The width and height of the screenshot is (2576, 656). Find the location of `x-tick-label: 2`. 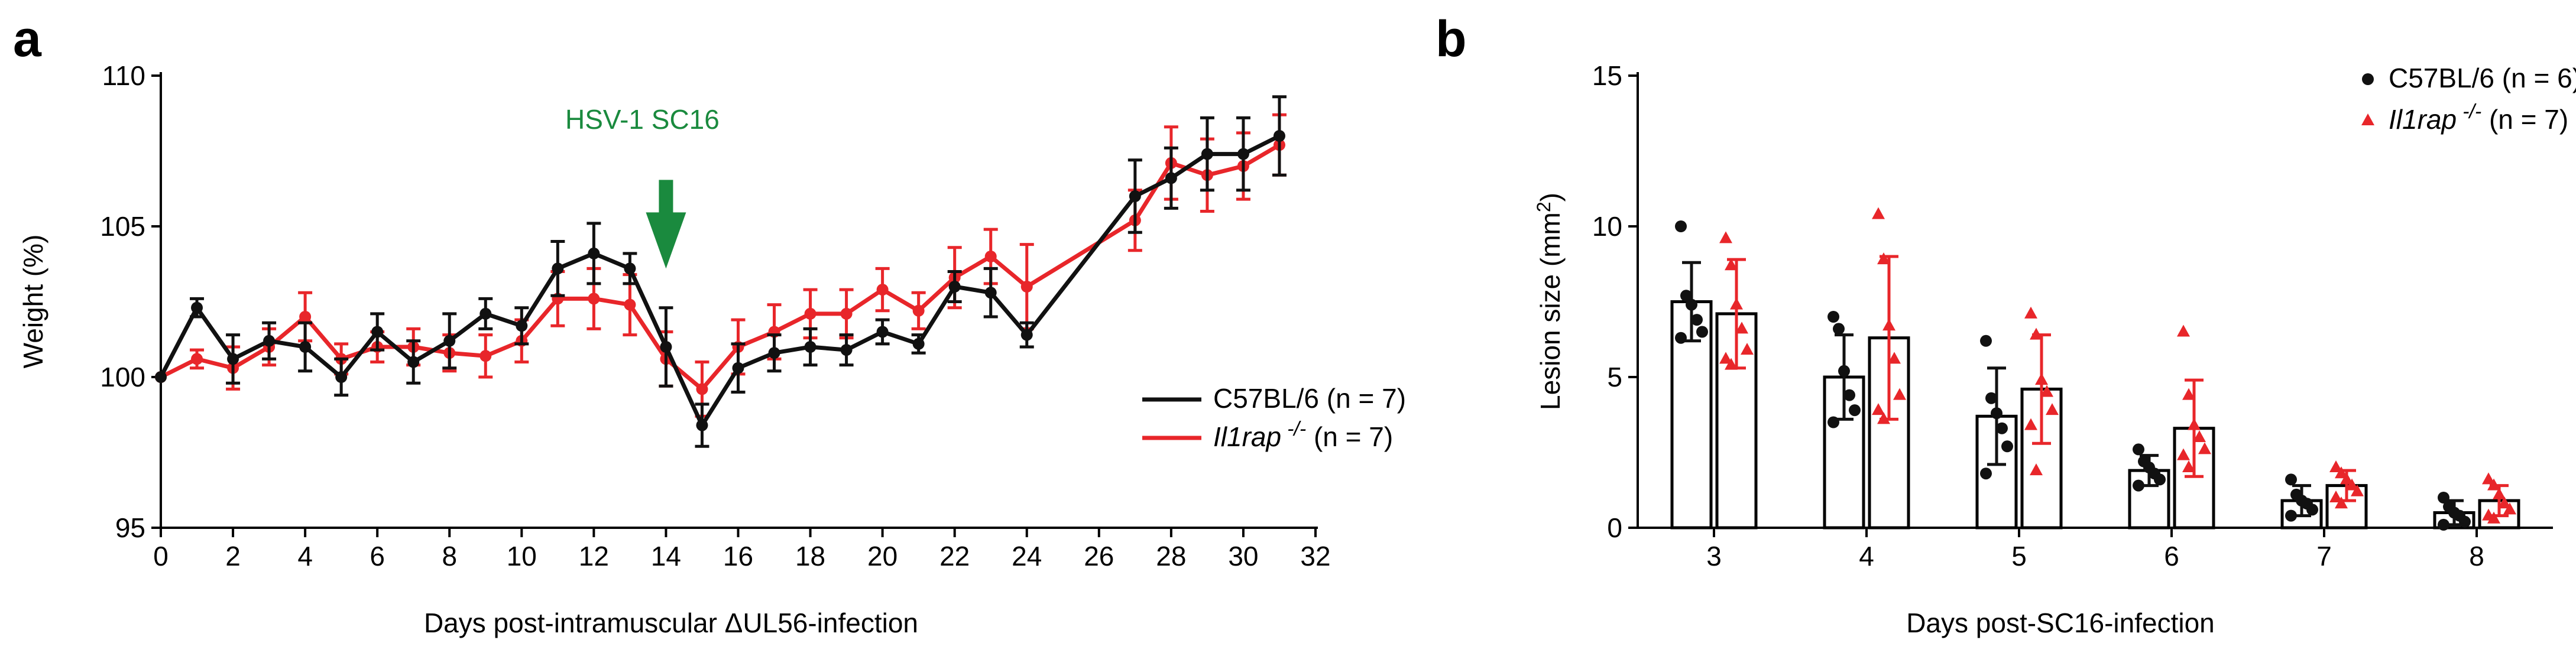

x-tick-label: 2 is located at coordinates (233, 556).